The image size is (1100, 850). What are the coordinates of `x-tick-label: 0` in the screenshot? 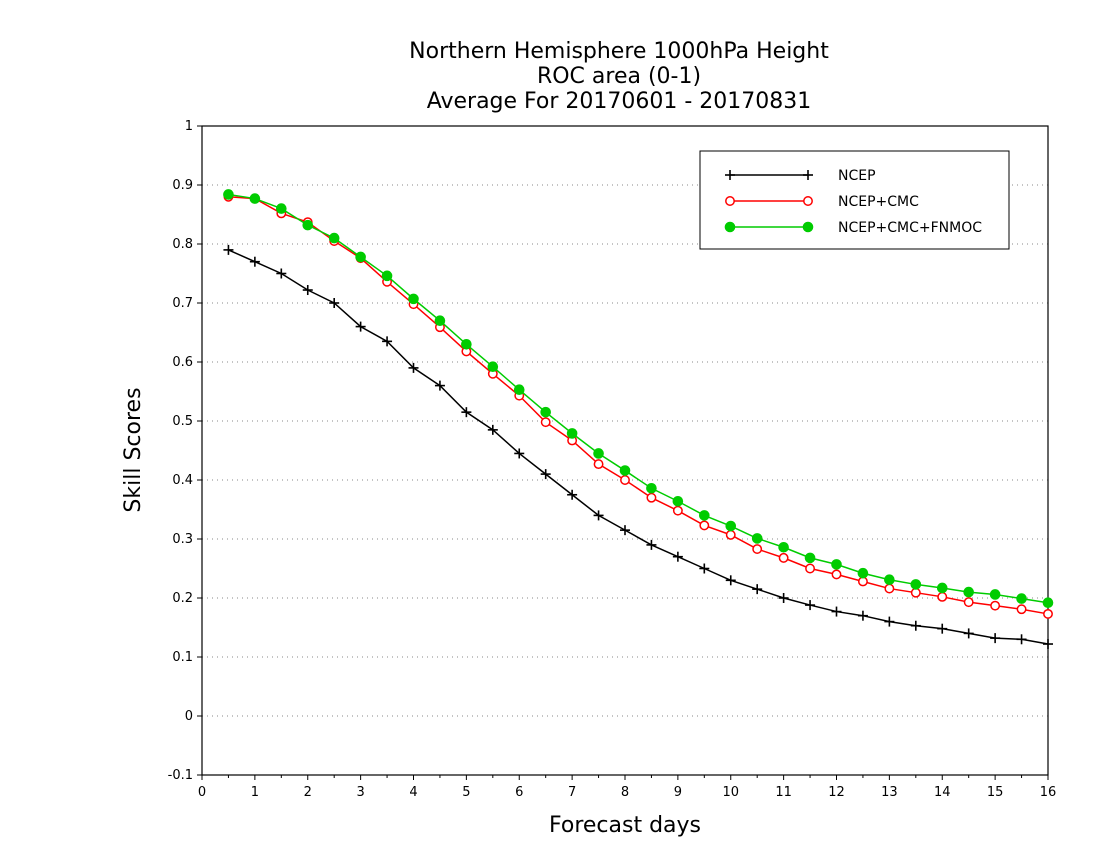 It's located at (202, 792).